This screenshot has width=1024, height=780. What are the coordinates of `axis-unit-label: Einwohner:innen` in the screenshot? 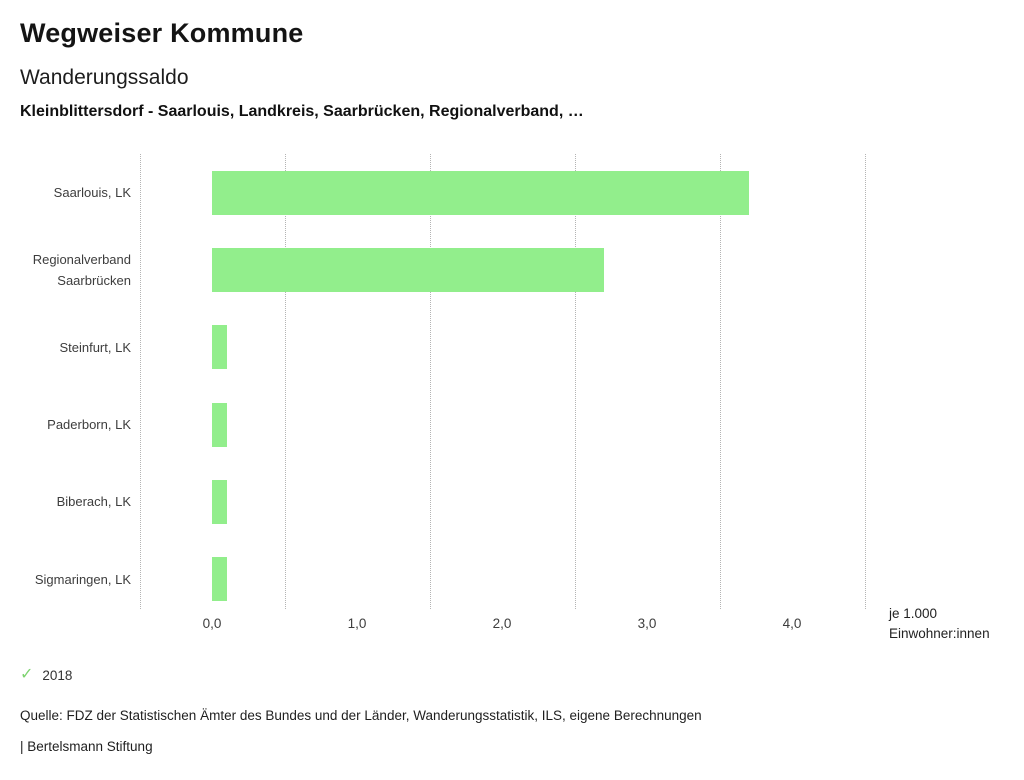 It's located at (939, 633).